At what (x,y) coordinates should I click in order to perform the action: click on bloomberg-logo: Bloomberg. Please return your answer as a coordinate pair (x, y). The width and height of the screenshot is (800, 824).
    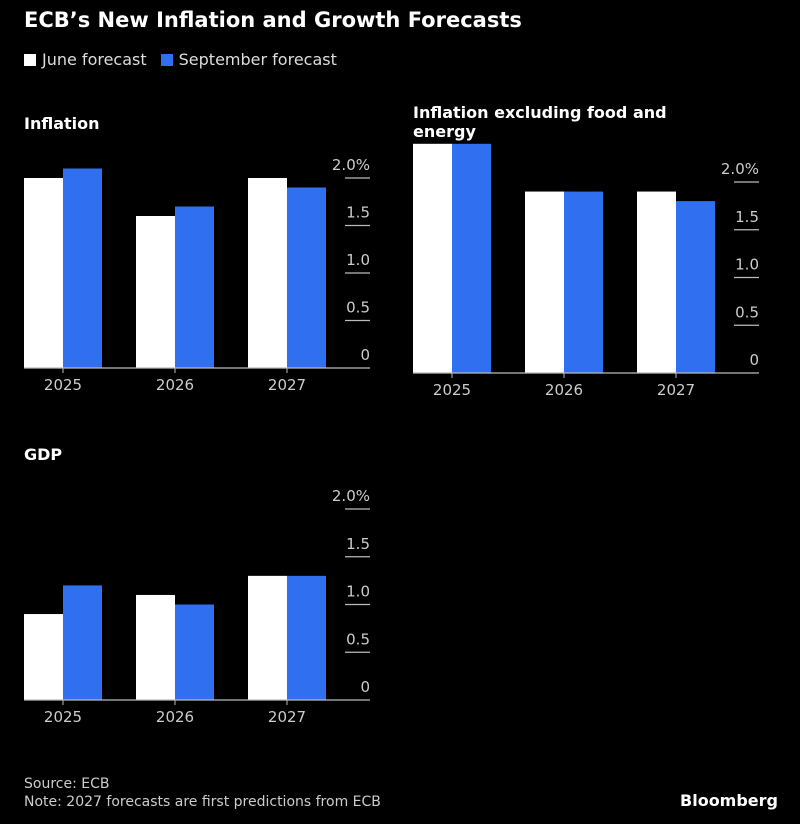
    Looking at the image, I should click on (729, 800).